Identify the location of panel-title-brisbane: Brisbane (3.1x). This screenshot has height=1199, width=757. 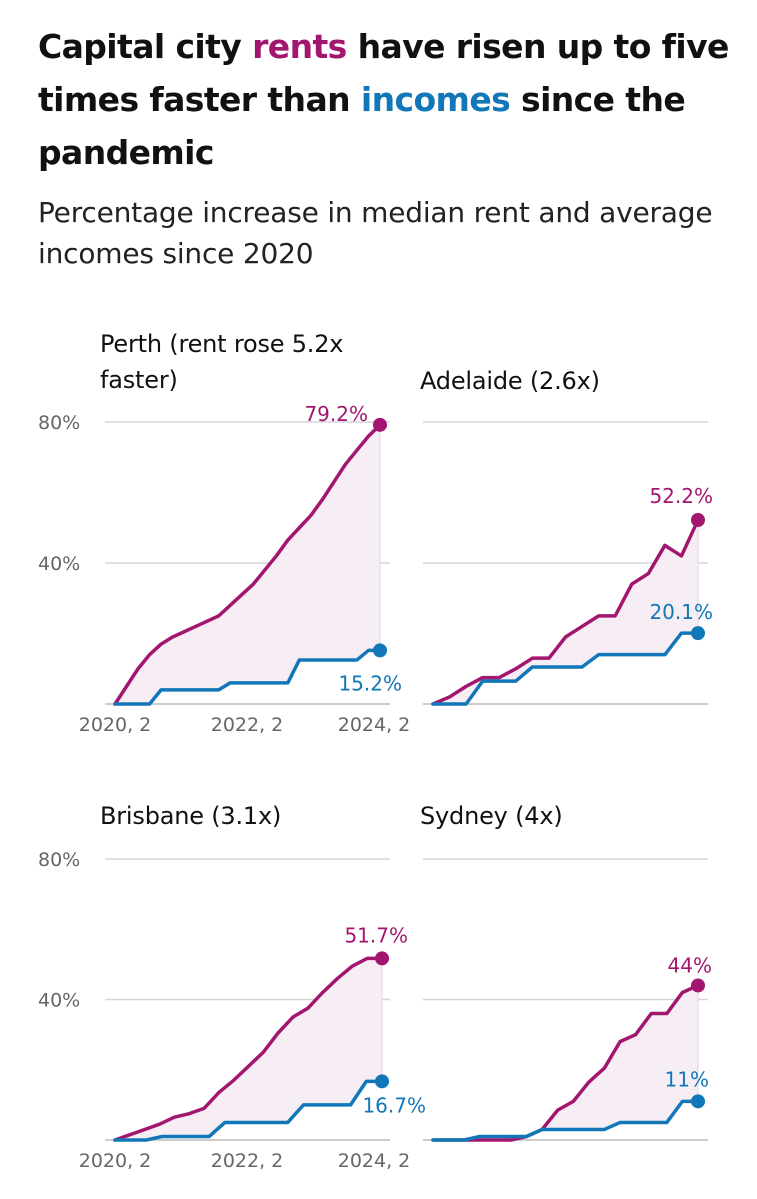
(191, 816).